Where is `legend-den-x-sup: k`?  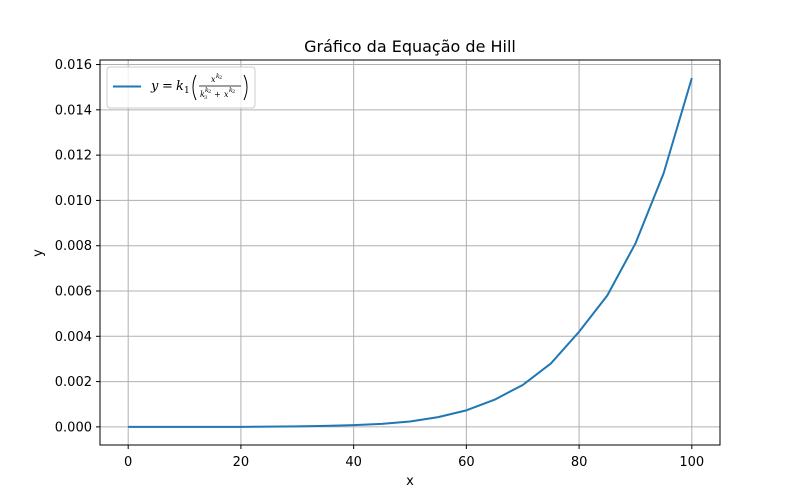
legend-den-x-sup: k is located at coordinates (231, 90).